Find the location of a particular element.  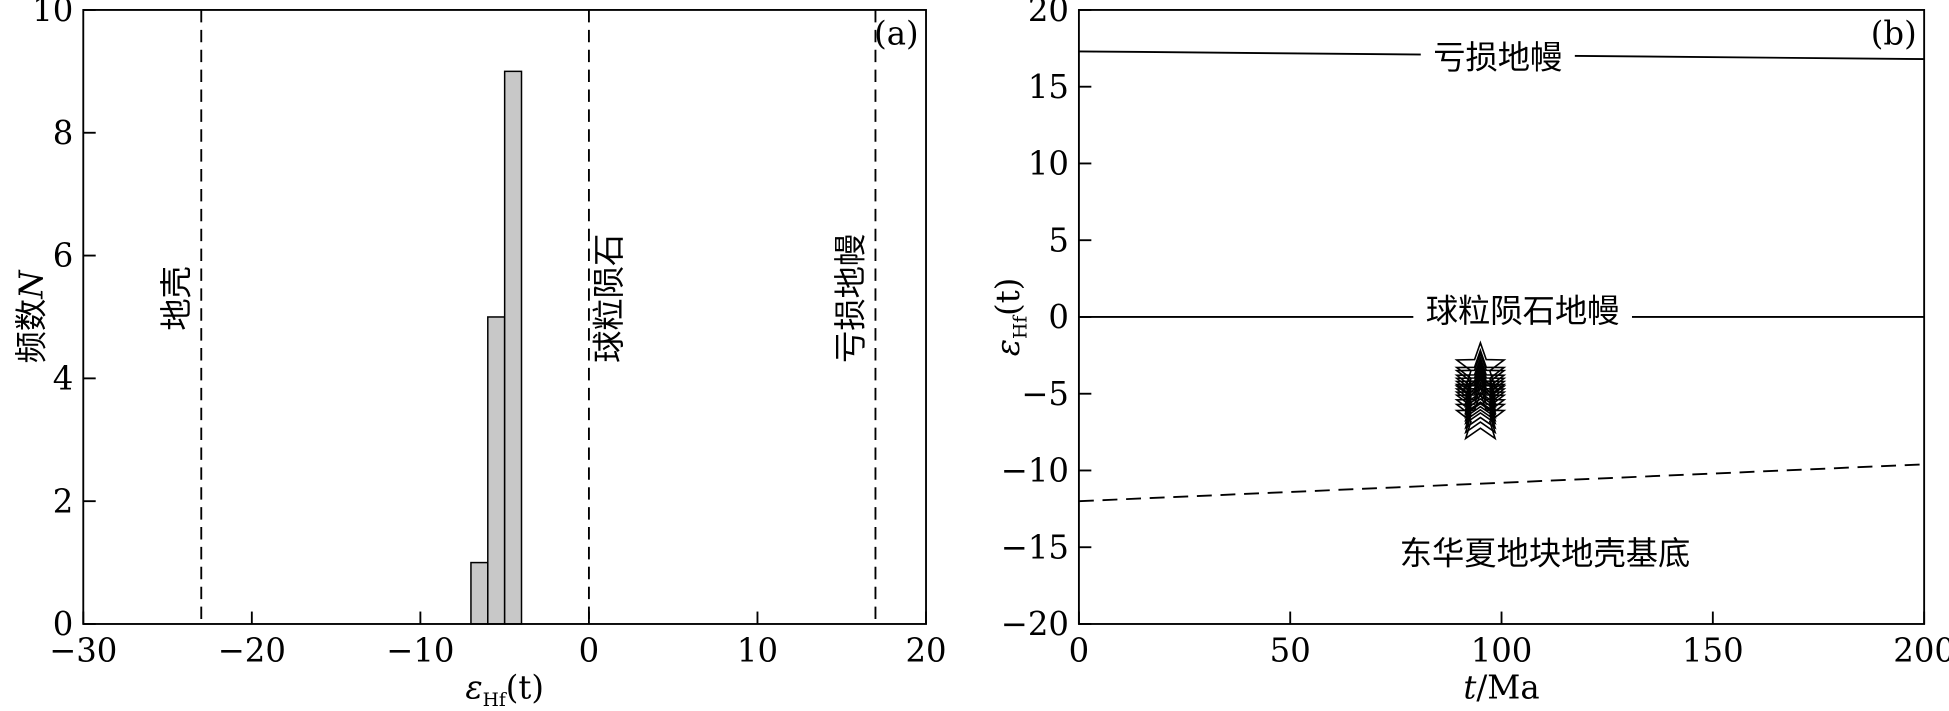

x-tick-label: 150 is located at coordinates (1713, 650).